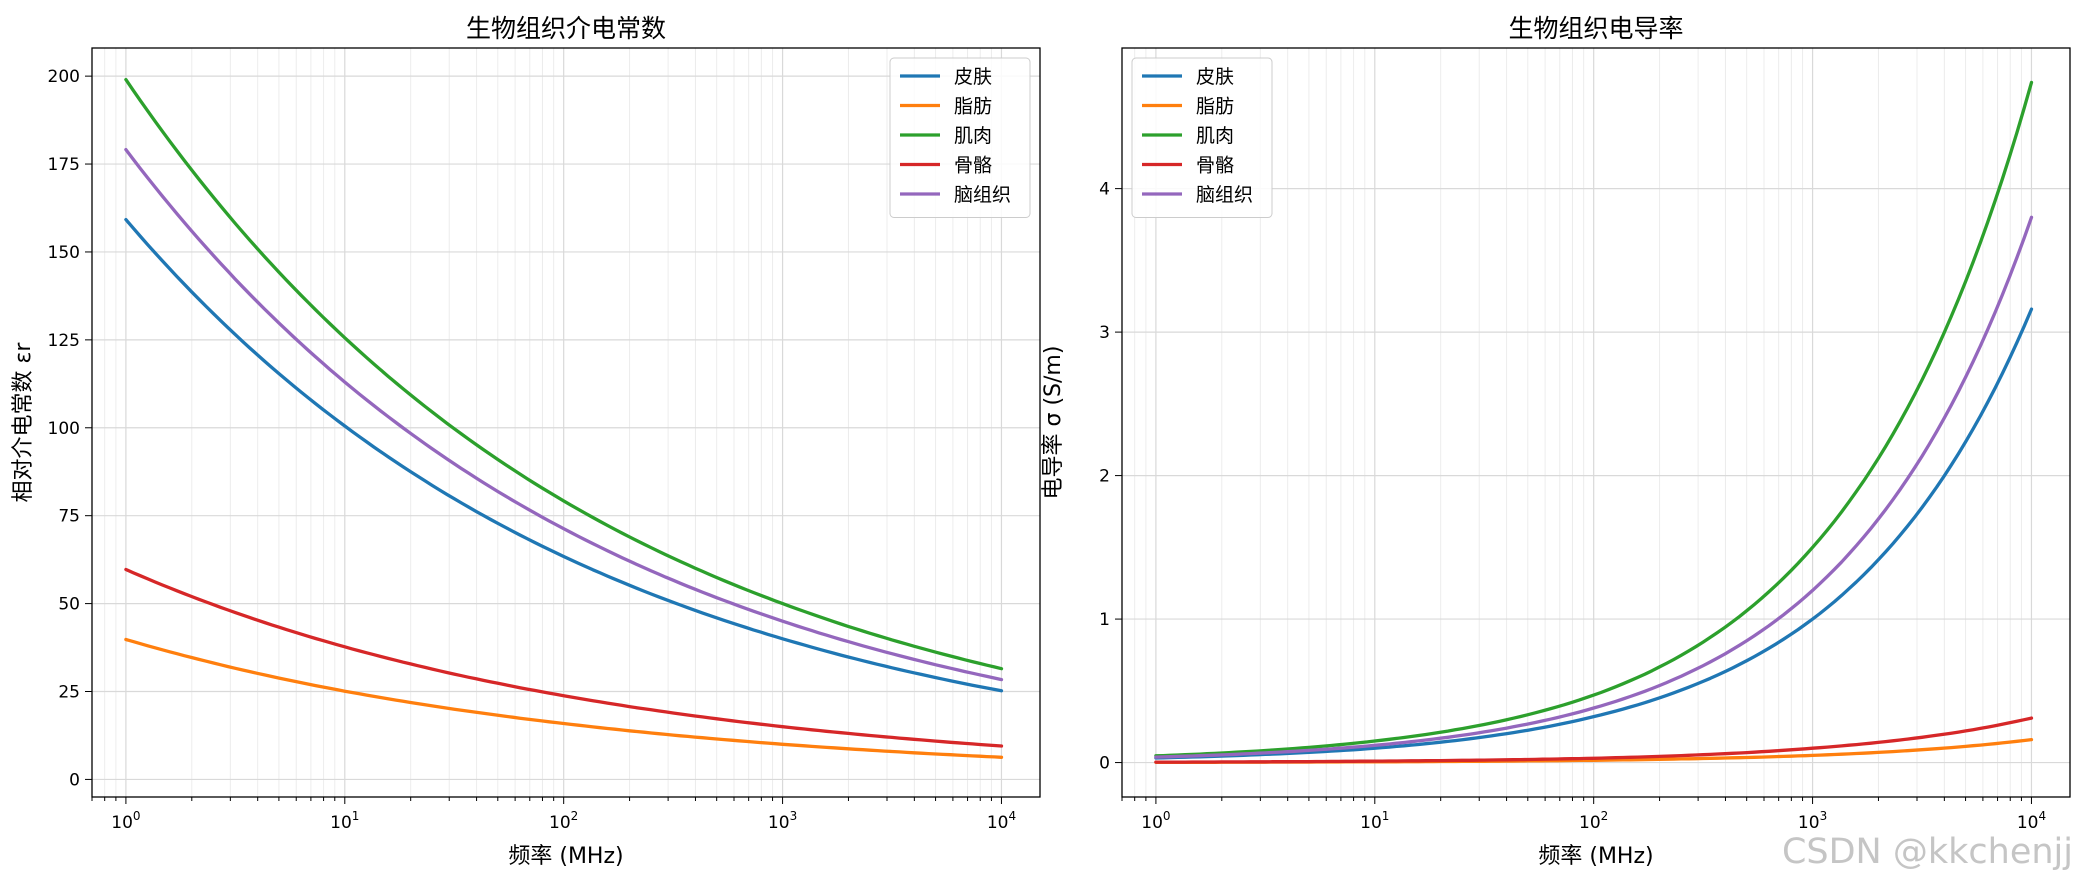 The width and height of the screenshot is (2083, 880). Describe the element at coordinates (1927, 852) in the screenshot. I see `watermark: CSDN @kkchenjj` at that location.